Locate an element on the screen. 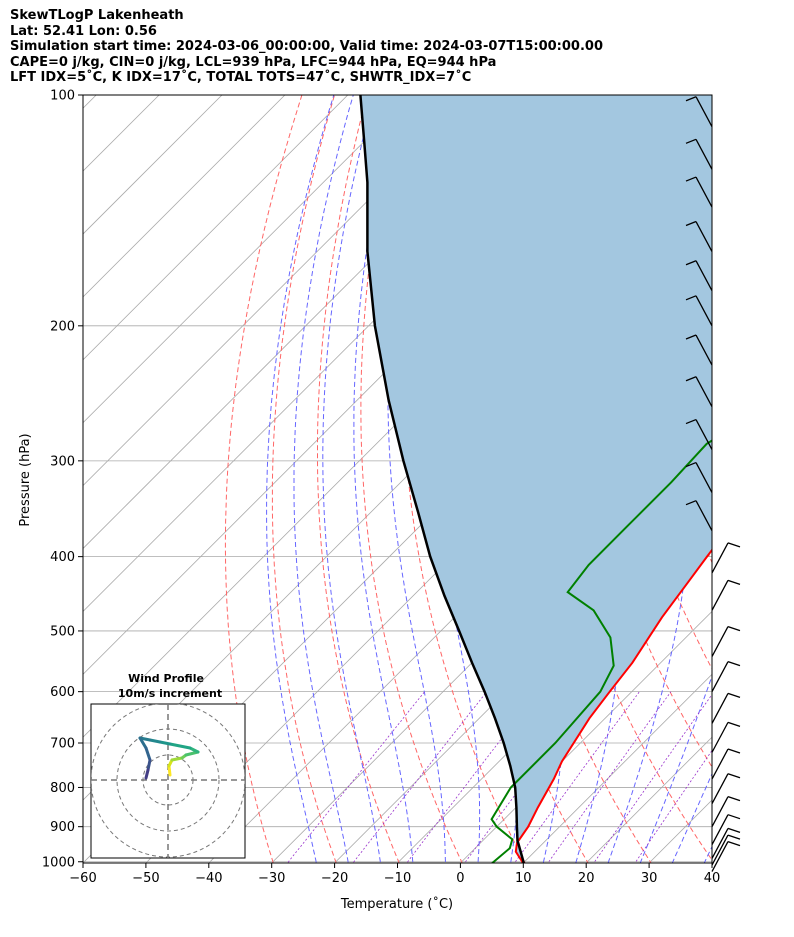 The width and height of the screenshot is (794, 937). y-tick-label: 1000 is located at coordinates (58, 862).